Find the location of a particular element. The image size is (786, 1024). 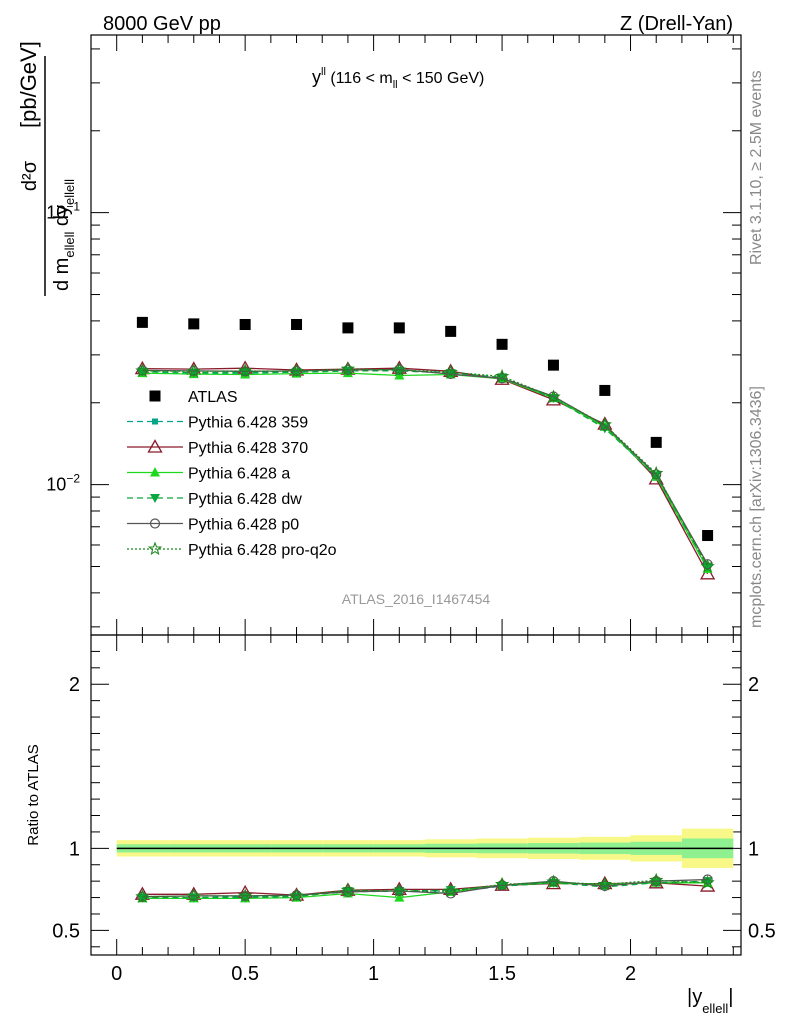

ratio-series-line-pp0 is located at coordinates (425, 888).